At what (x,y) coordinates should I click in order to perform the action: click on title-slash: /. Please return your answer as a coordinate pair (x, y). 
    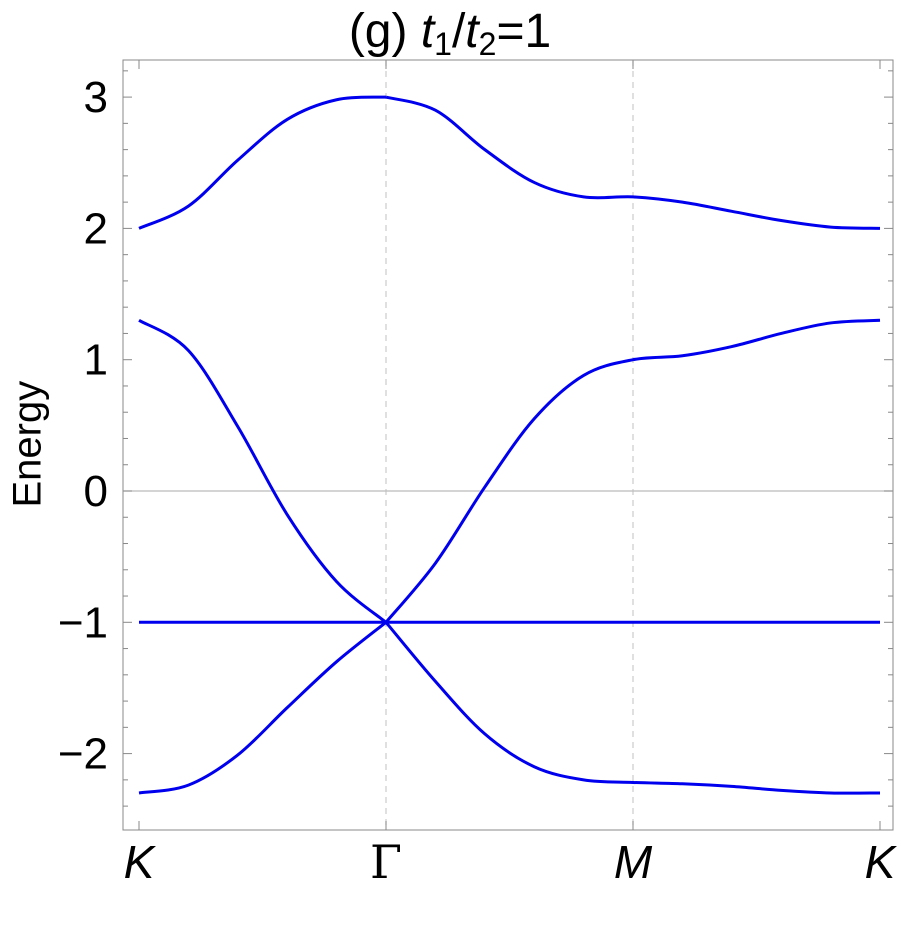
    Looking at the image, I should click on (458, 31).